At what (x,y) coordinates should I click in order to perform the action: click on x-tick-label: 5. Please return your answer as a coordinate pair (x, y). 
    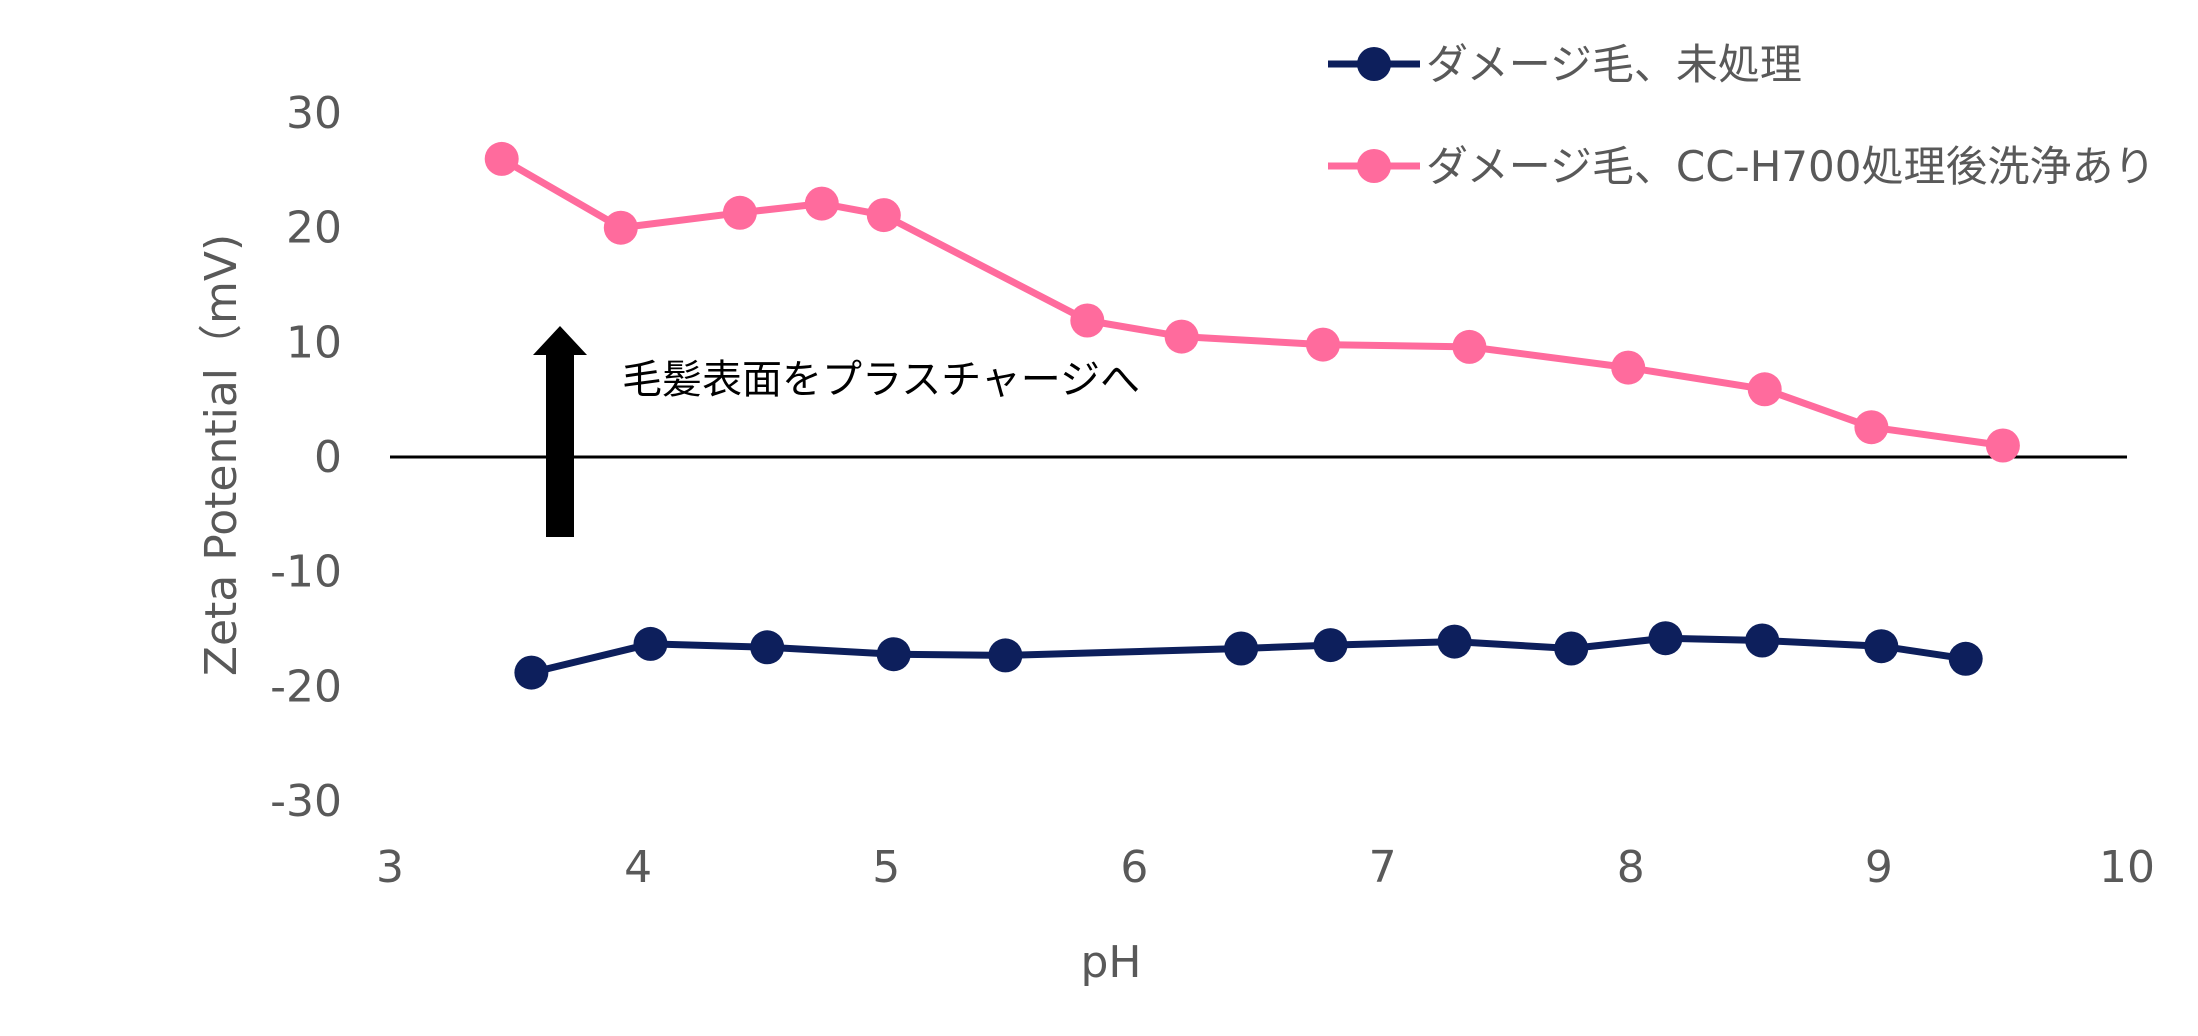
    Looking at the image, I should click on (886, 867).